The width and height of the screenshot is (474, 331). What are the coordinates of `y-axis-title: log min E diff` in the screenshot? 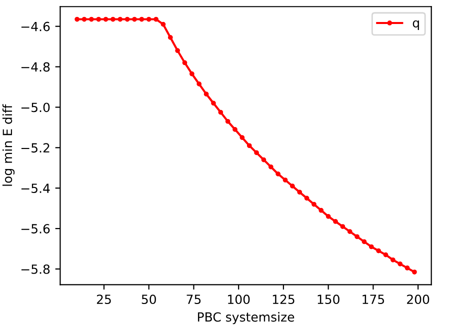 It's located at (8, 145).